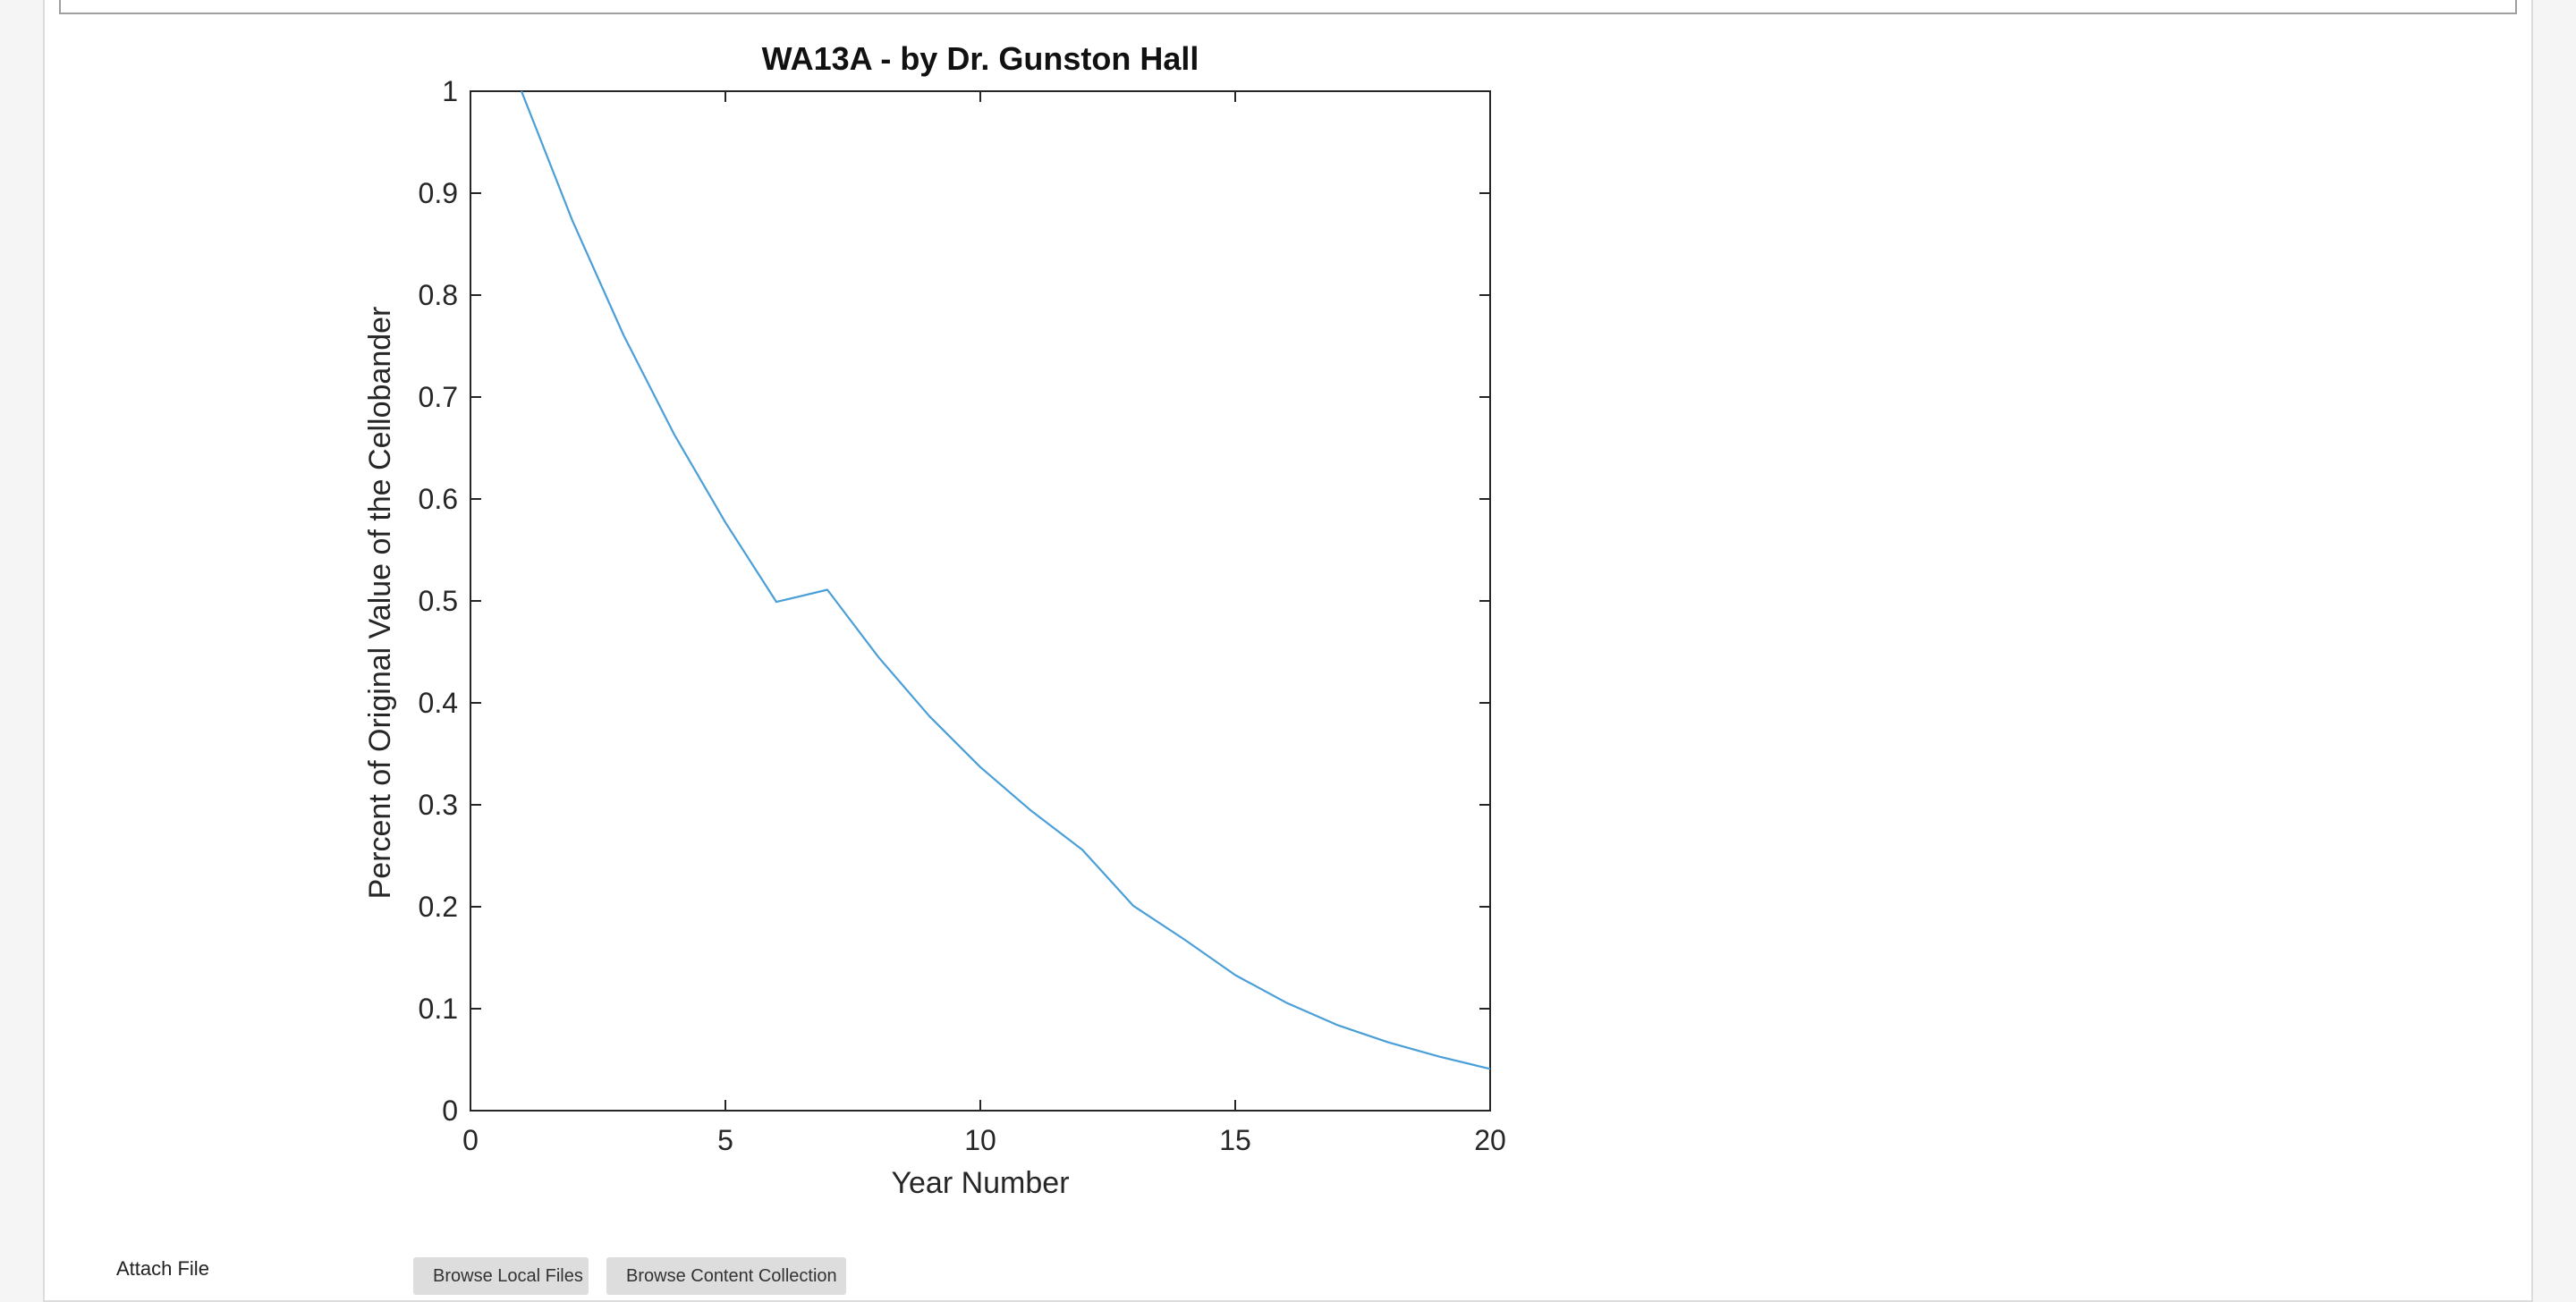  What do you see at coordinates (438, 193) in the screenshot?
I see `y-tick-label: 0.9` at bounding box center [438, 193].